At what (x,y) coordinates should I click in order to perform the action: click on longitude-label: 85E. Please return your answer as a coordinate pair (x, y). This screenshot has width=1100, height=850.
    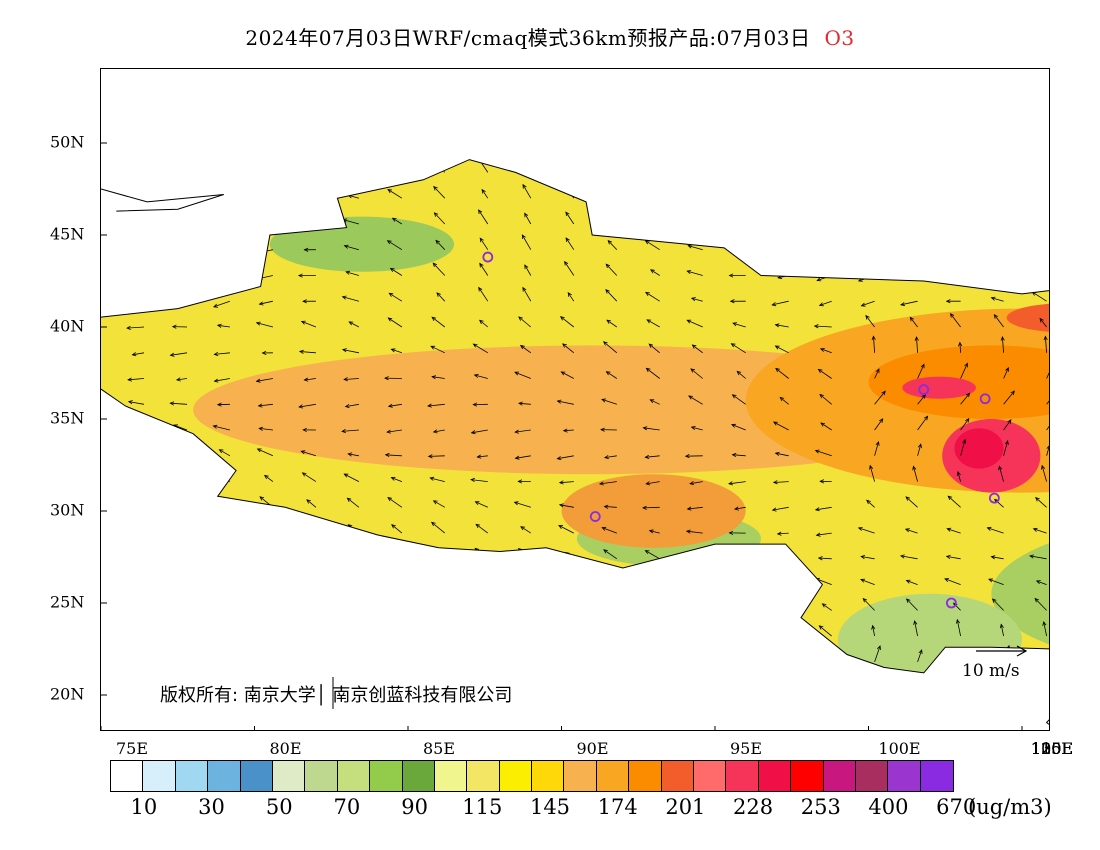
    Looking at the image, I should click on (439, 748).